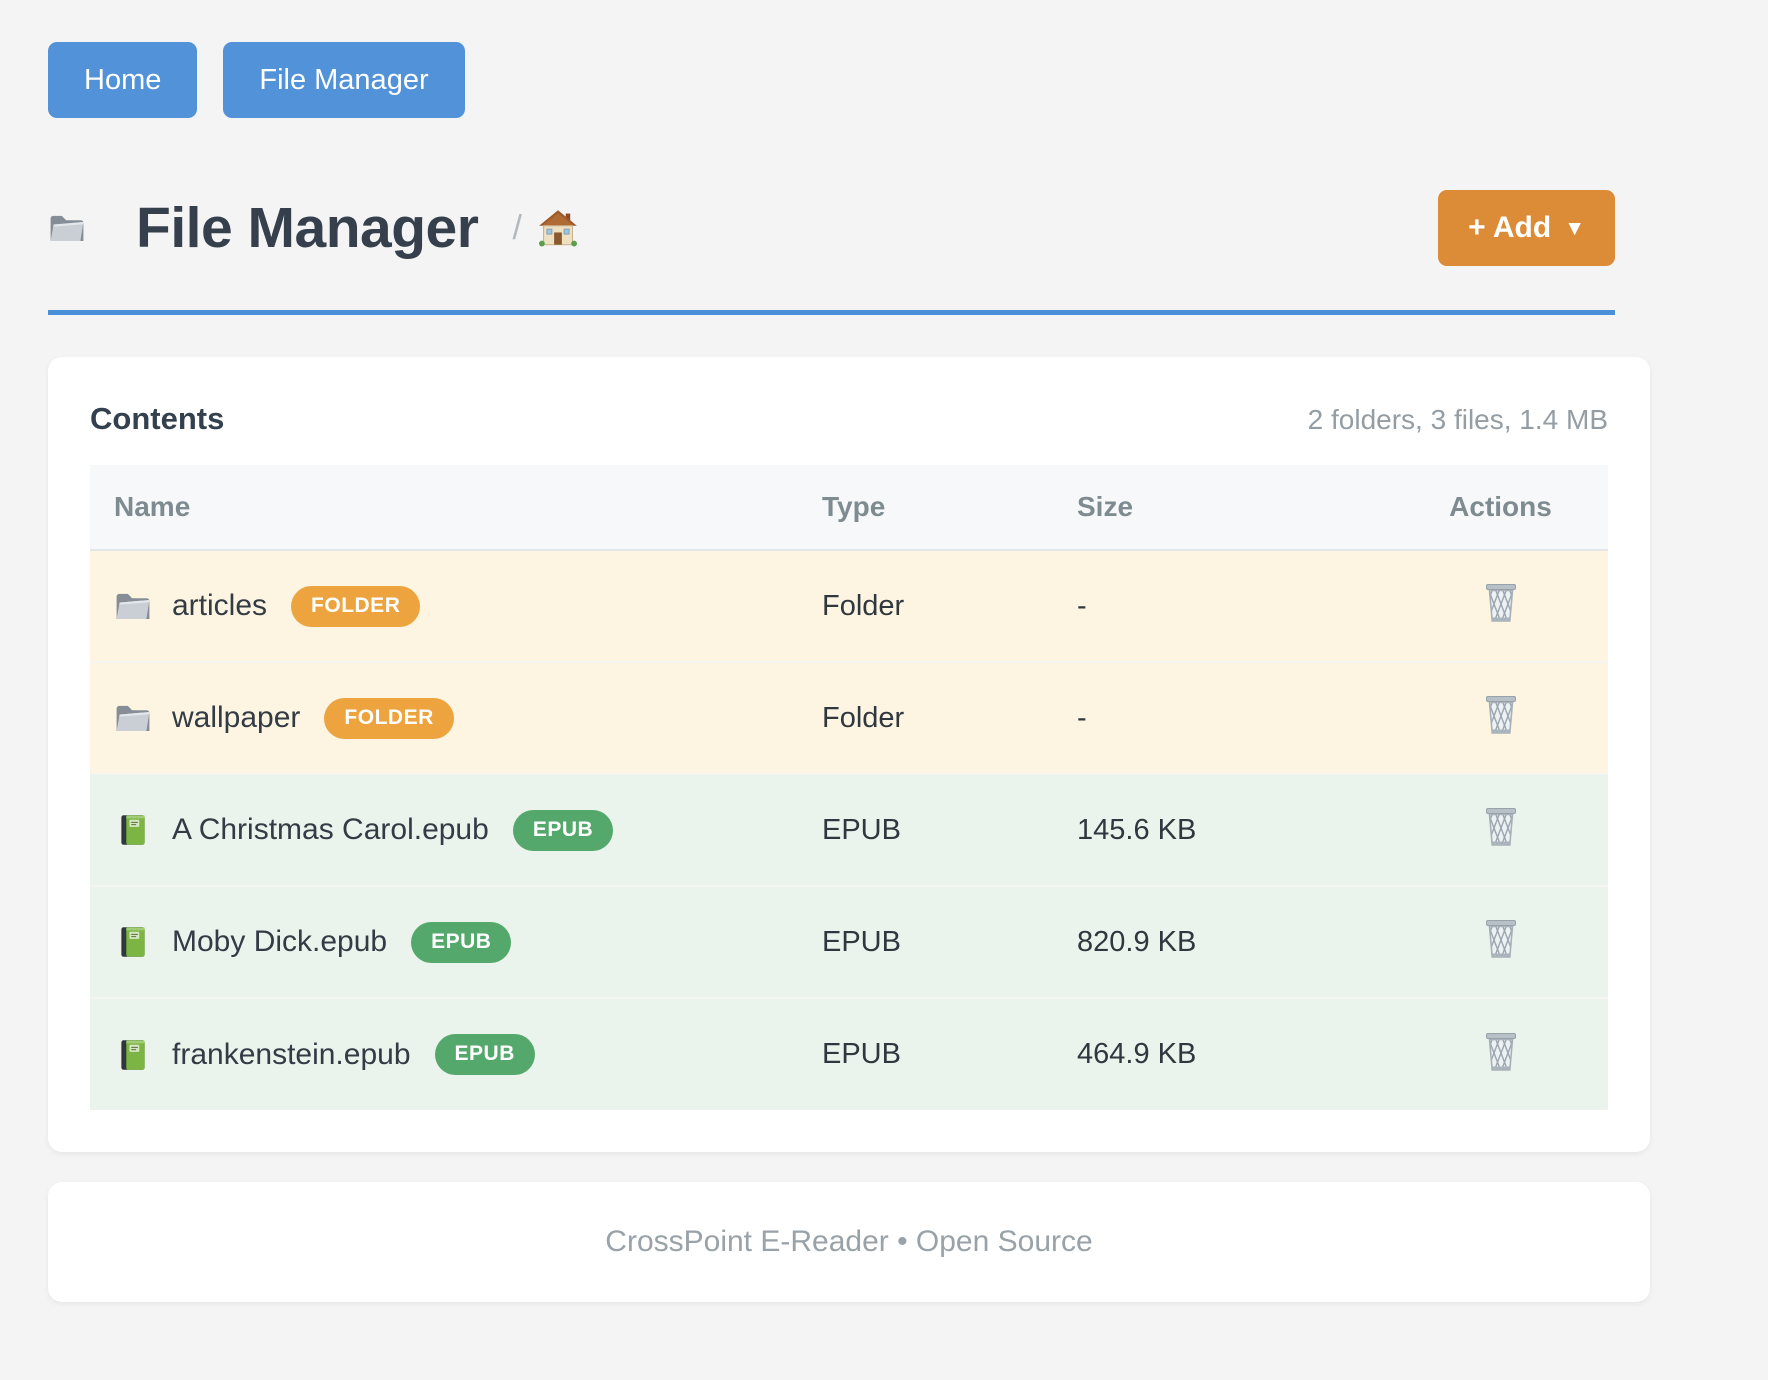 This screenshot has width=1768, height=1380. What do you see at coordinates (123, 80) in the screenshot?
I see `nav-button-home: Home` at bounding box center [123, 80].